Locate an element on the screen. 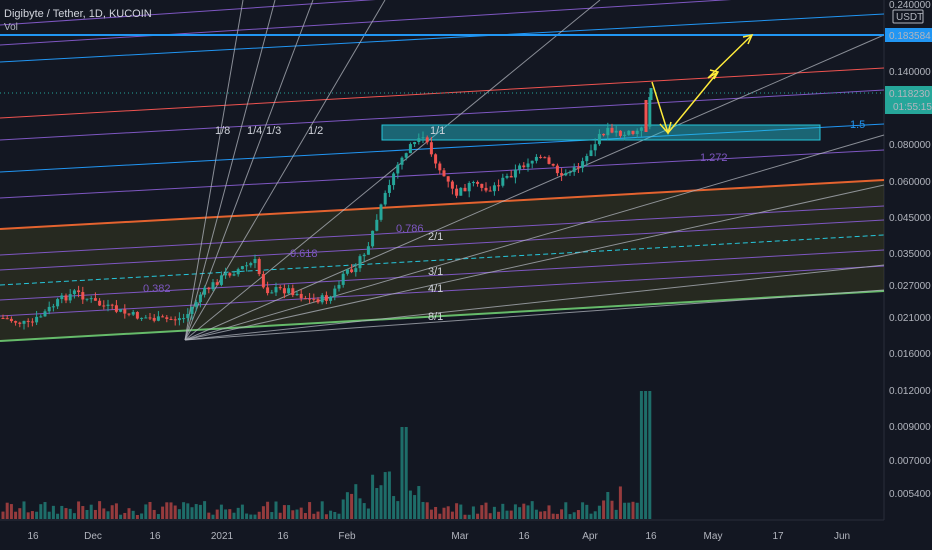 The image size is (932, 550). volume-indicator-label: Vol is located at coordinates (11, 27).